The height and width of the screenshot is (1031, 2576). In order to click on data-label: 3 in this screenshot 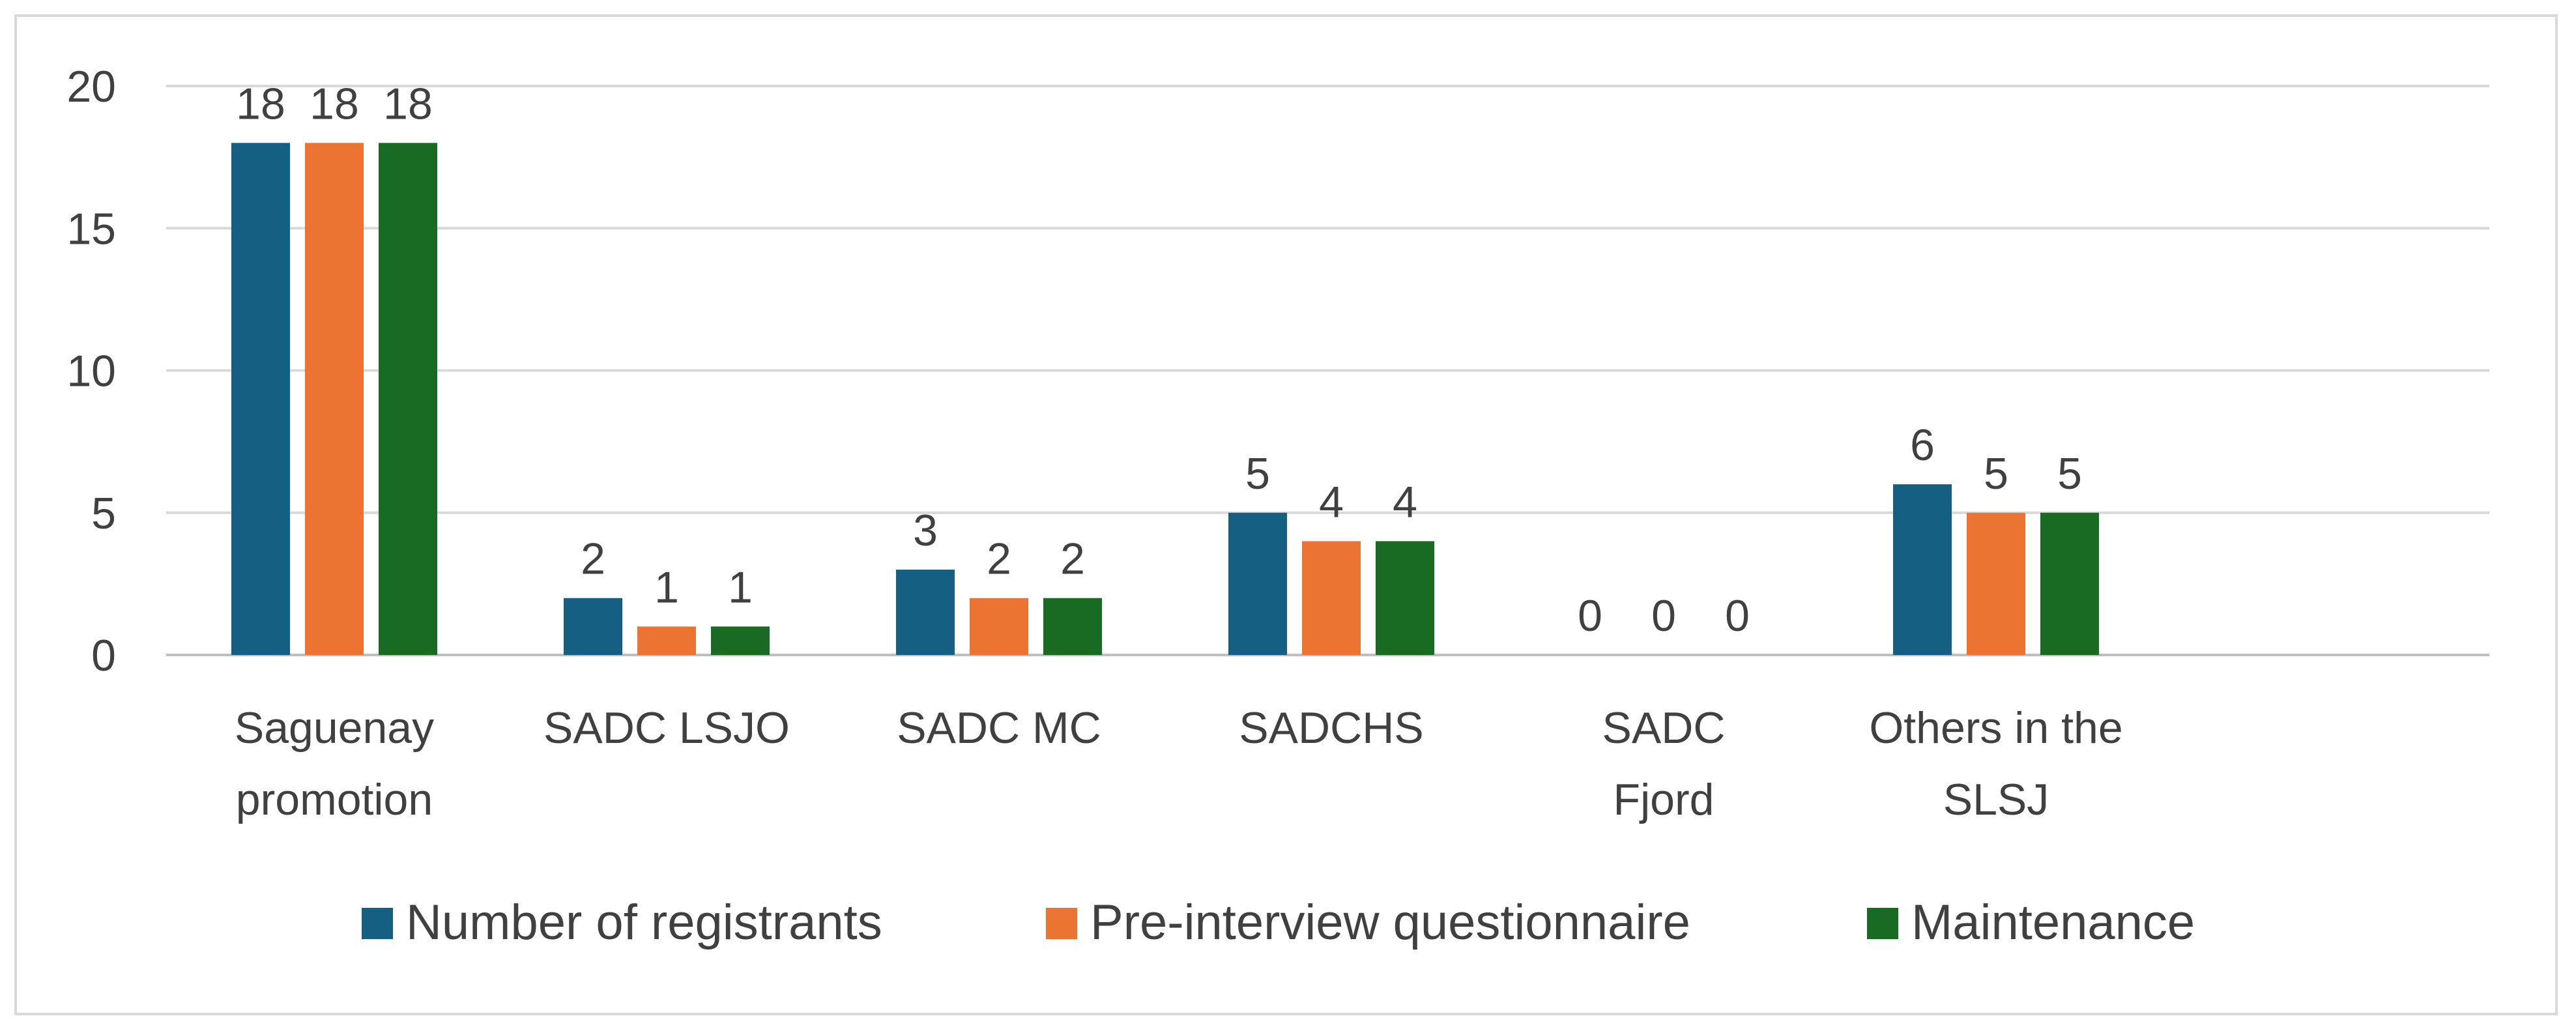, I will do `click(926, 530)`.